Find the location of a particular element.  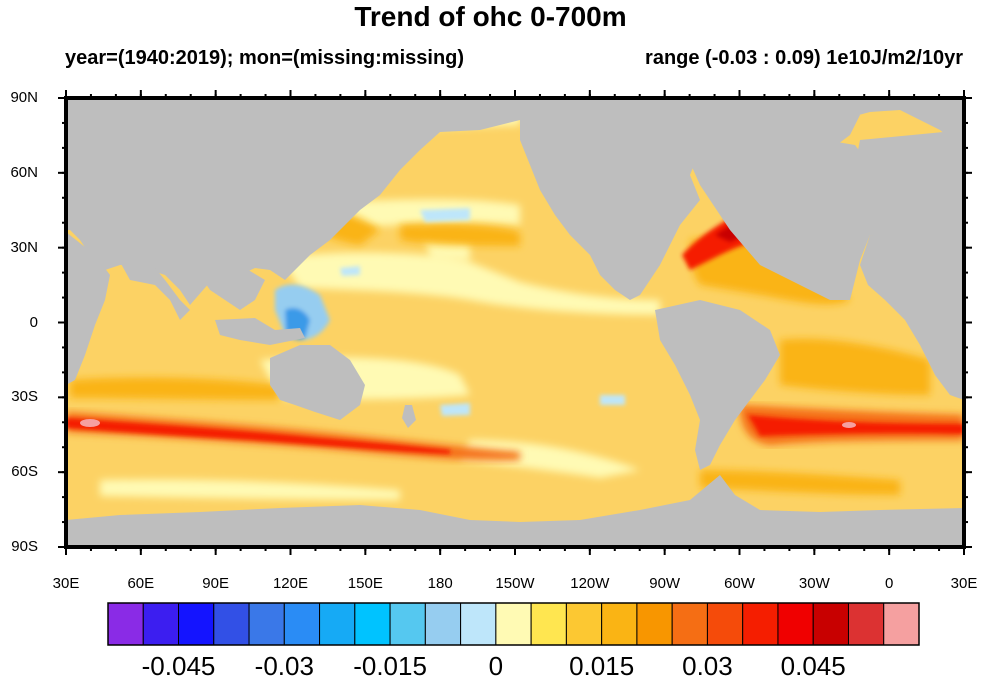

lat-tick-label: 90N is located at coordinates (24, 97).